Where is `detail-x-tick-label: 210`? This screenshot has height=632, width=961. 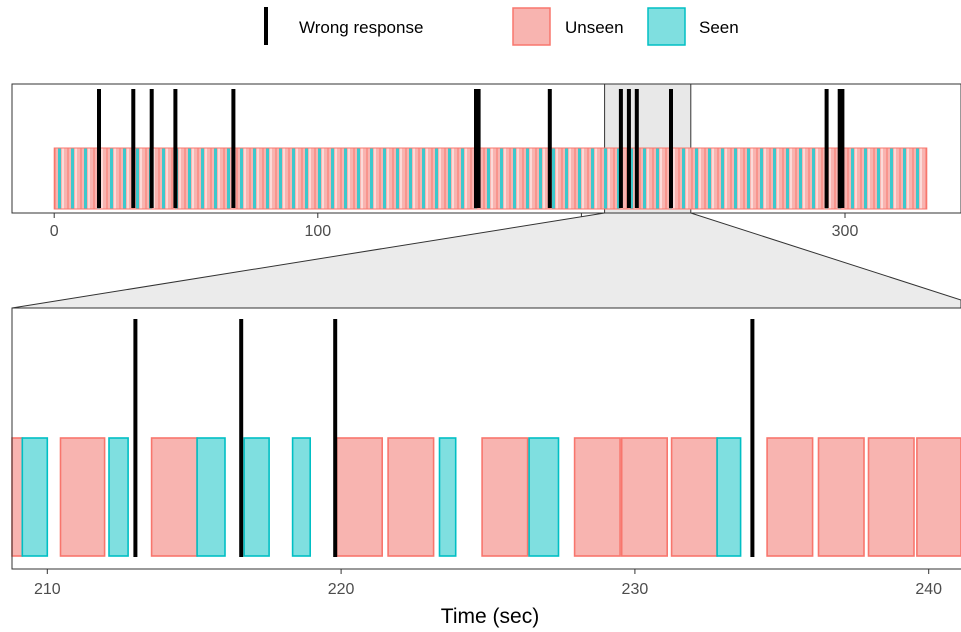
detail-x-tick-label: 210 is located at coordinates (47, 589).